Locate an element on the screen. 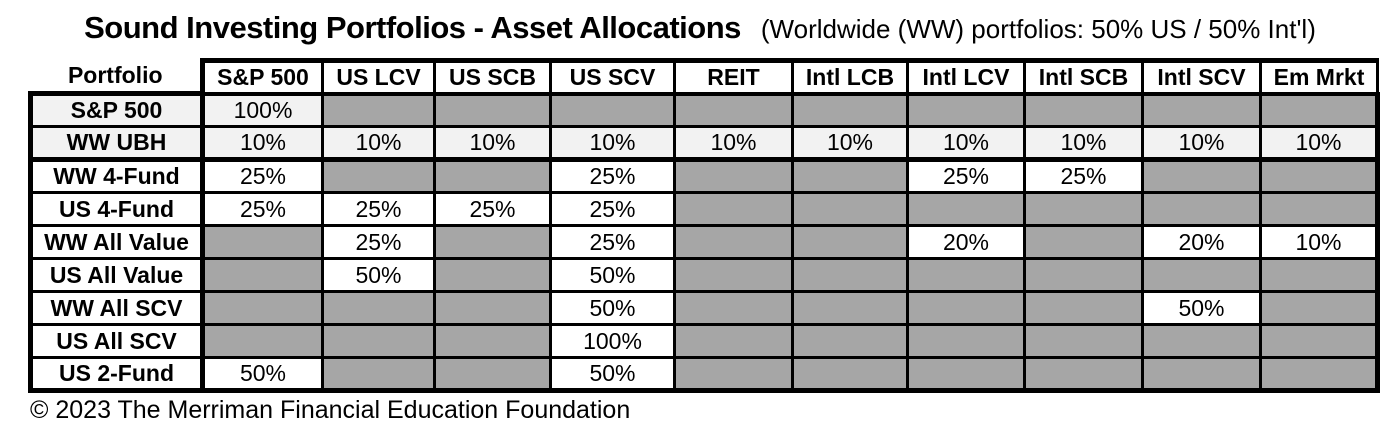 The height and width of the screenshot is (446, 1400). allocation-cell-ww-4-fund-intl-lcv: 25% is located at coordinates (966, 176).